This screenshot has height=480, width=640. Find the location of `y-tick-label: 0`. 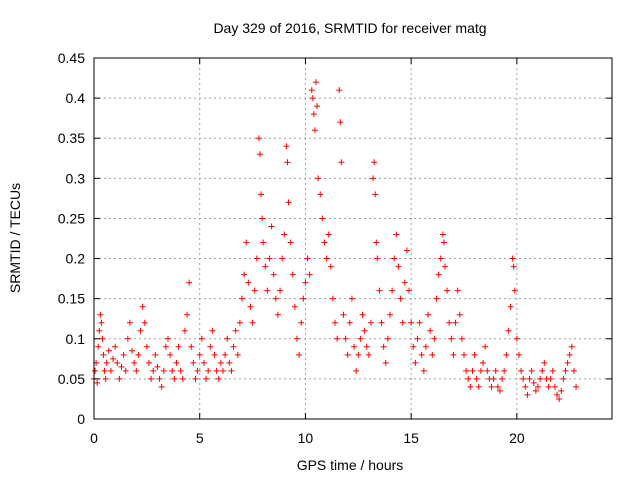

y-tick-label: 0 is located at coordinates (81, 419).